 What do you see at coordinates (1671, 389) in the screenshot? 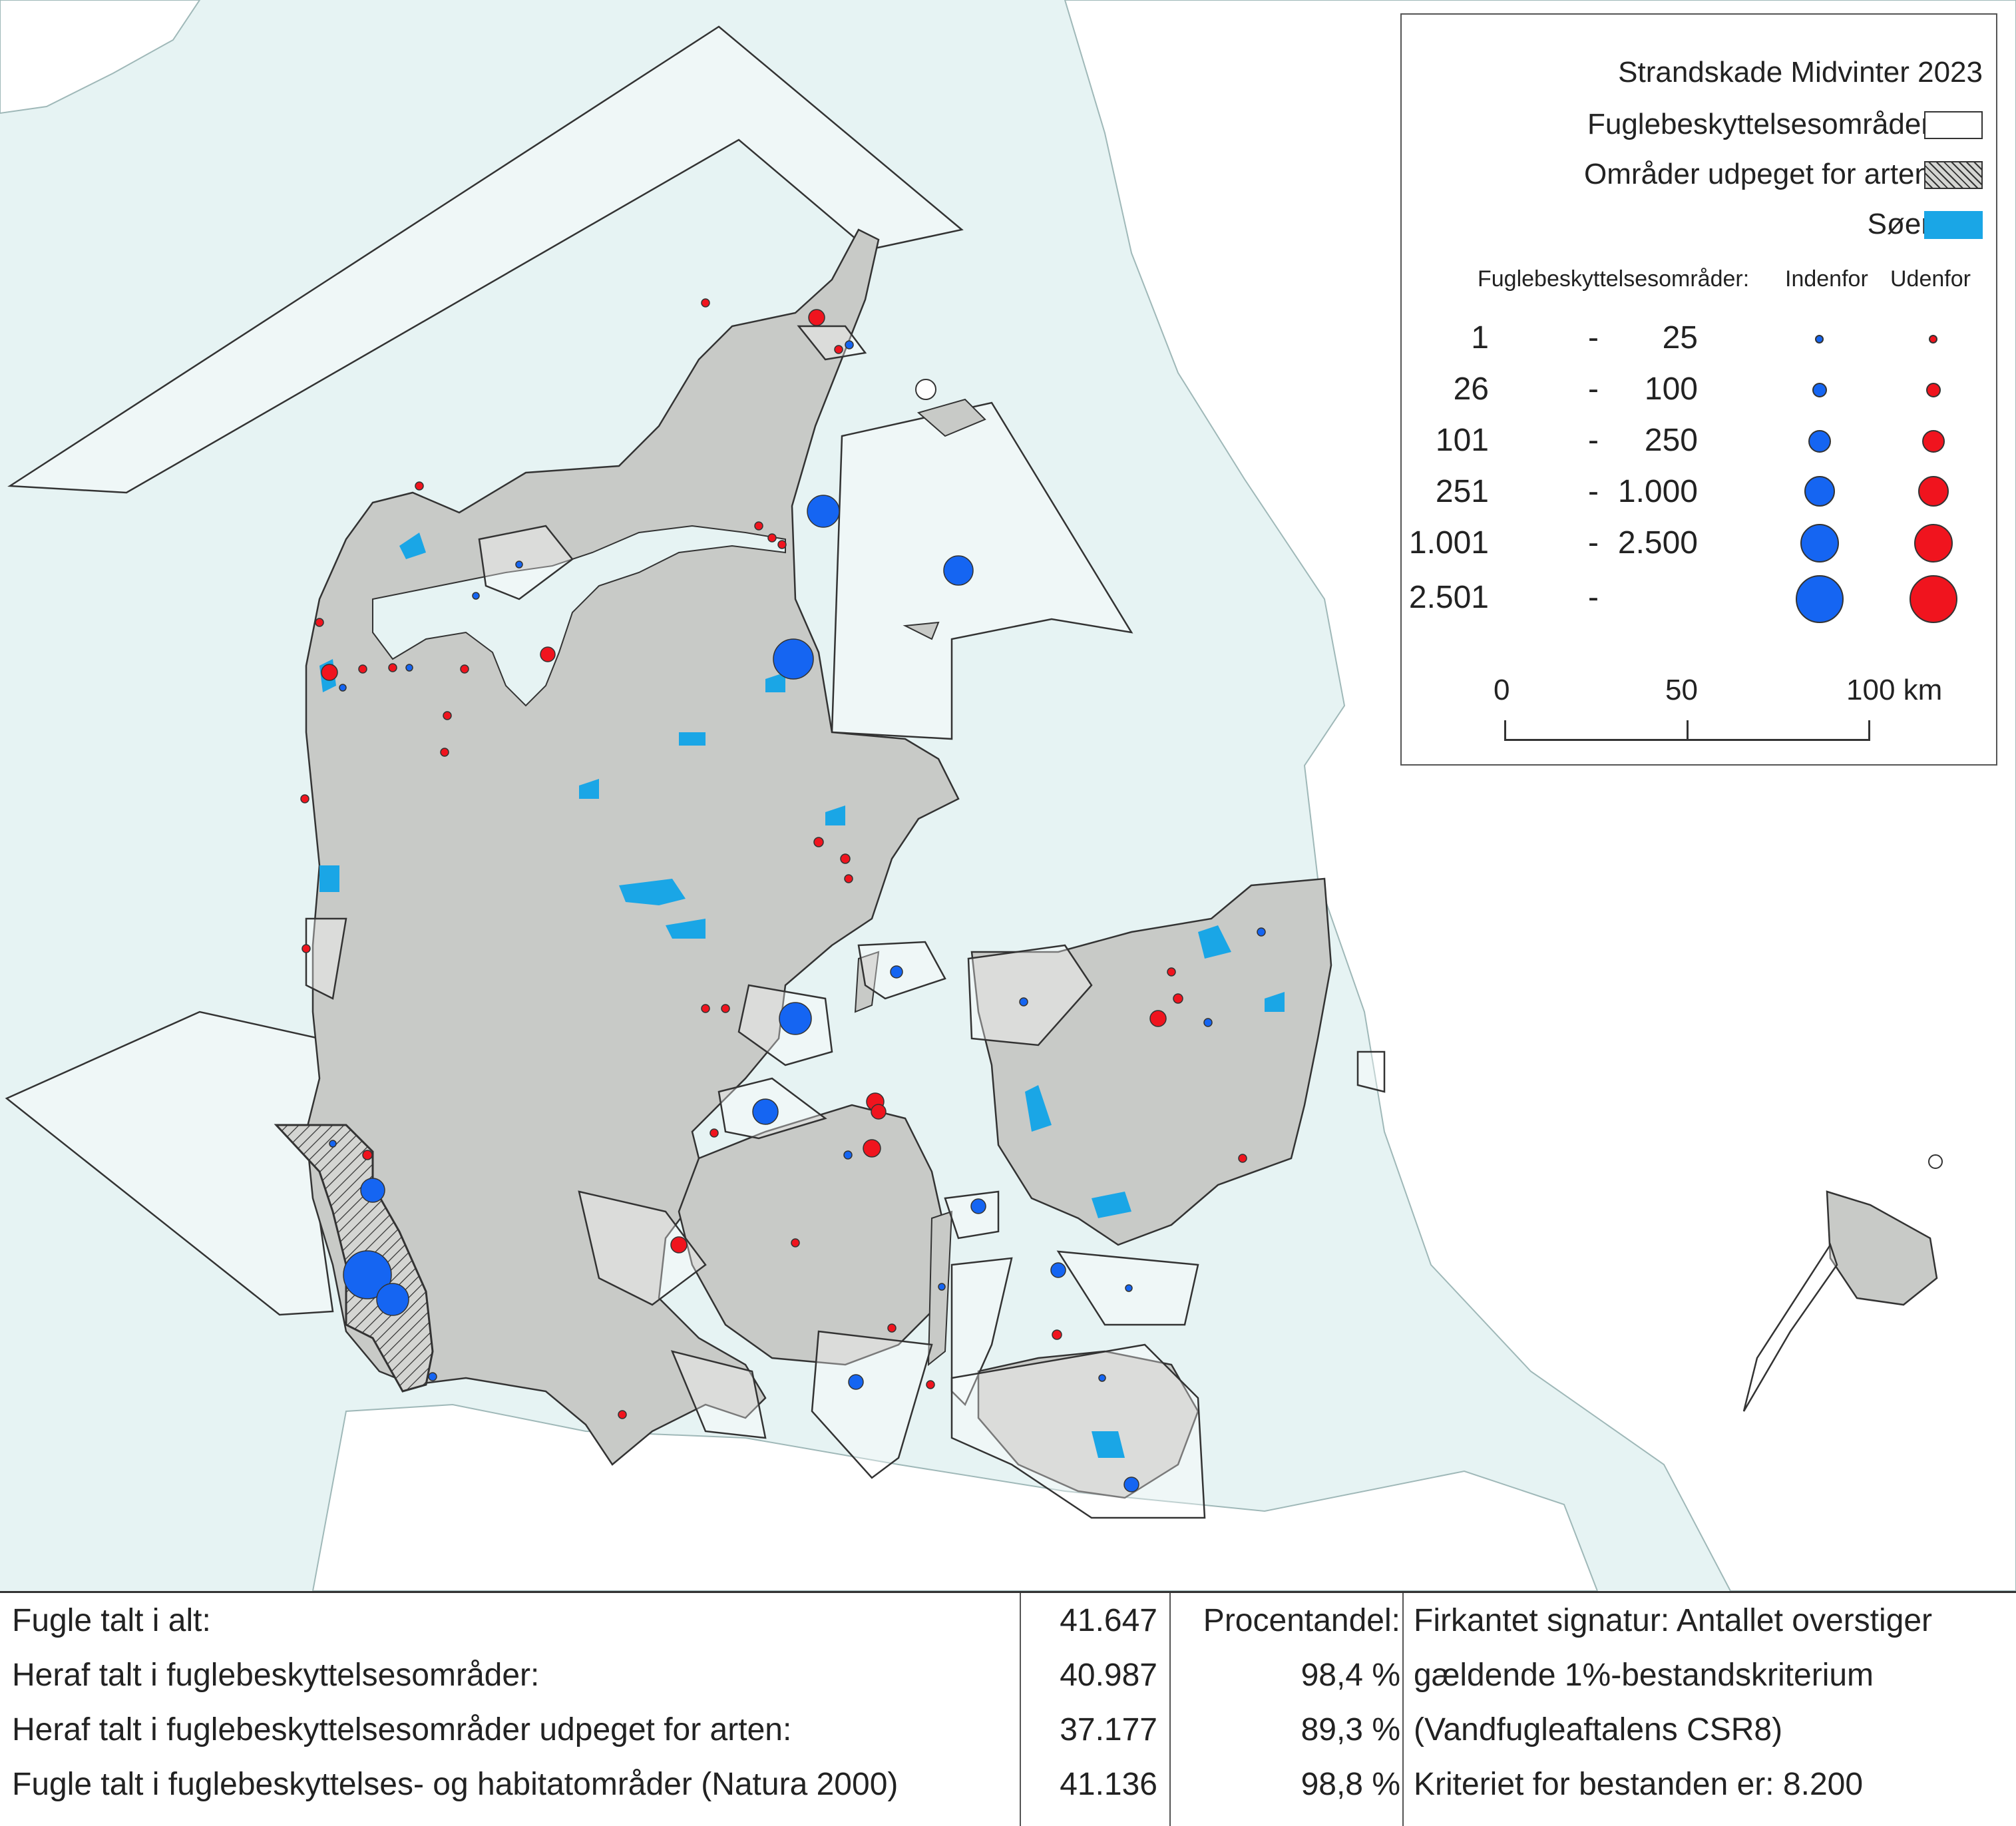
I see `legend-class-to: 100` at bounding box center [1671, 389].